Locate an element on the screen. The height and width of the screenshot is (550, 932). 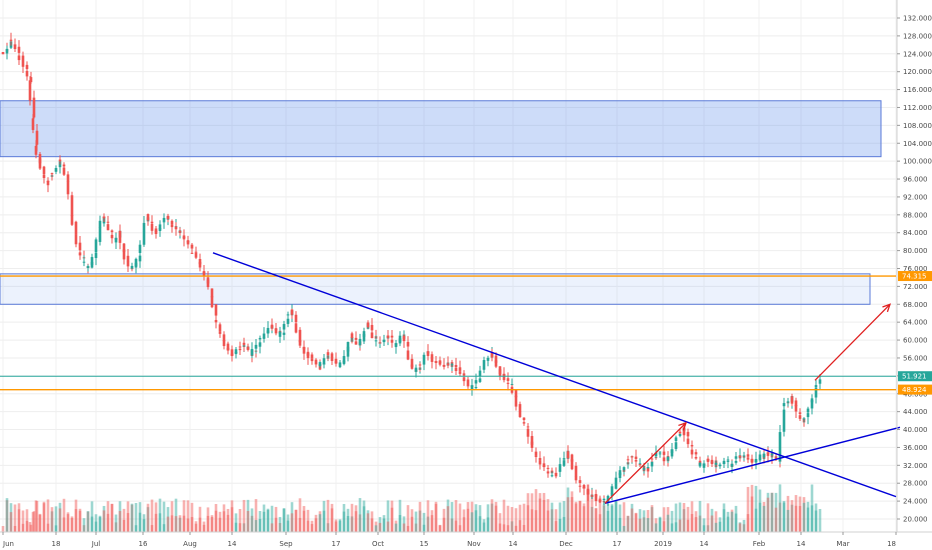
y-tick-label: 112.000 is located at coordinates (917, 108).